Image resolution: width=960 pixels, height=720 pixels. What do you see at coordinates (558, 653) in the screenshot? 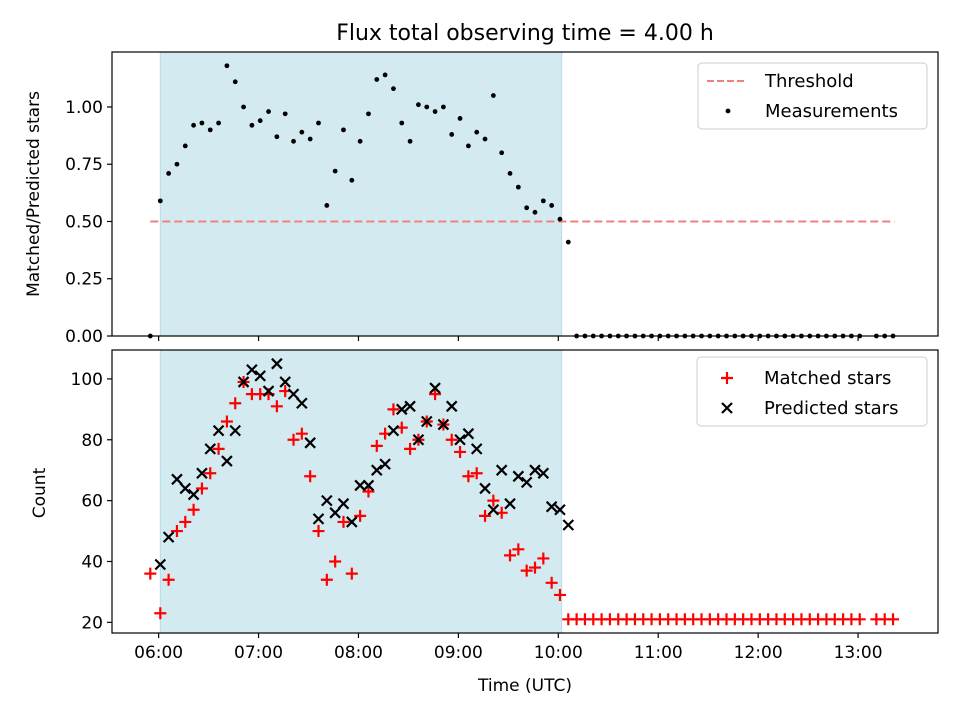
I see `x-tick-label: 10:00` at bounding box center [558, 653].